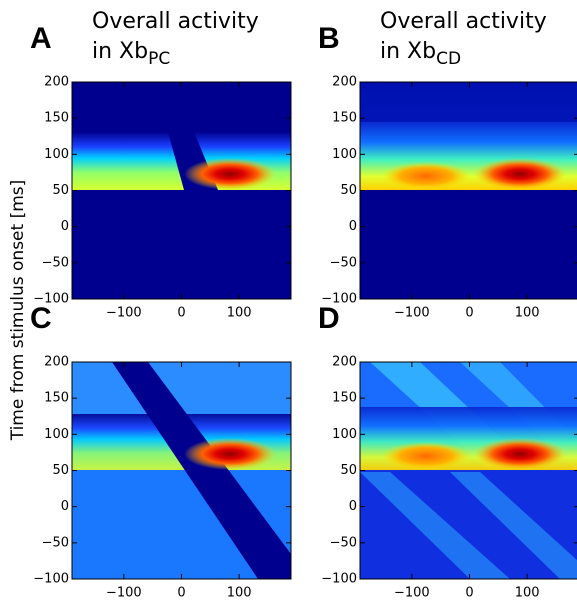 This screenshot has width=577, height=606. What do you see at coordinates (329, 318) in the screenshot?
I see `panel-label: D` at bounding box center [329, 318].